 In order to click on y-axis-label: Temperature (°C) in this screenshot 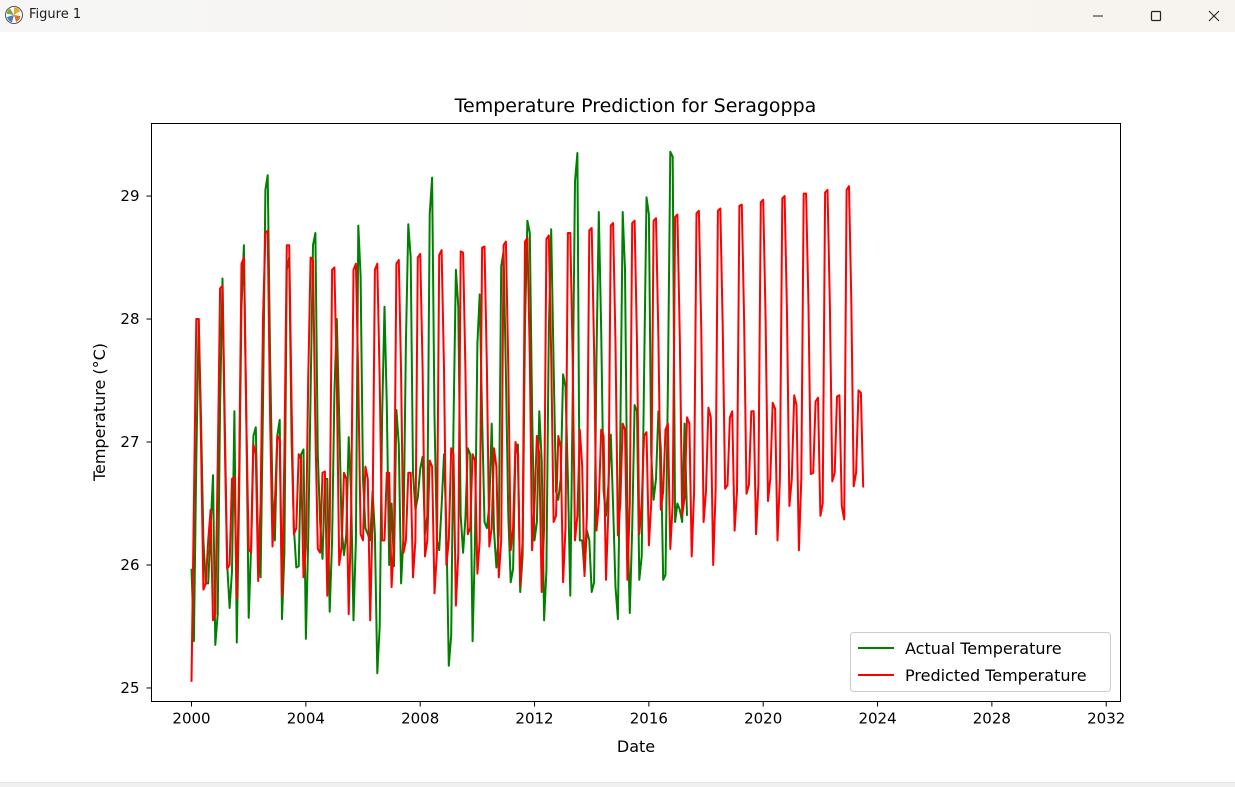, I will do `click(99, 412)`.